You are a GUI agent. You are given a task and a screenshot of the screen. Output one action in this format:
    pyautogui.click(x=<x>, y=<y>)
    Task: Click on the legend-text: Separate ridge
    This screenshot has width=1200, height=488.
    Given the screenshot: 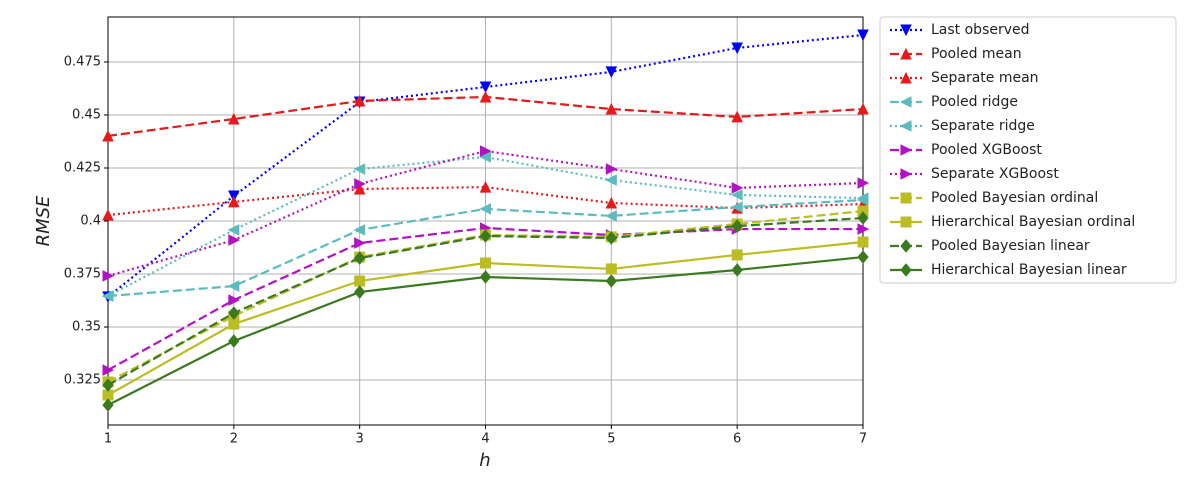 What is the action you would take?
    pyautogui.click(x=983, y=126)
    